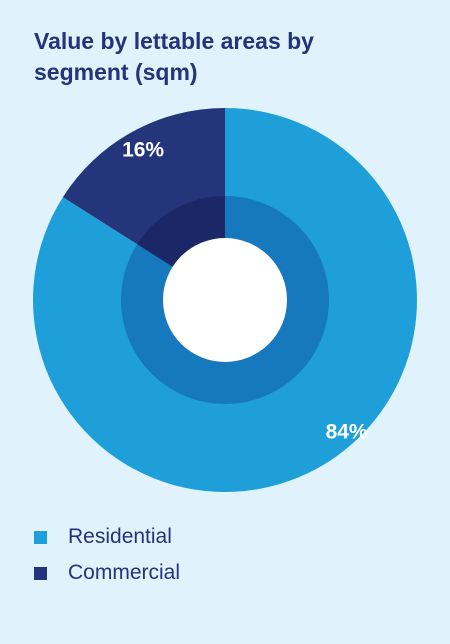  Describe the element at coordinates (124, 572) in the screenshot. I see `legend-label-commercial: Commercial` at that location.